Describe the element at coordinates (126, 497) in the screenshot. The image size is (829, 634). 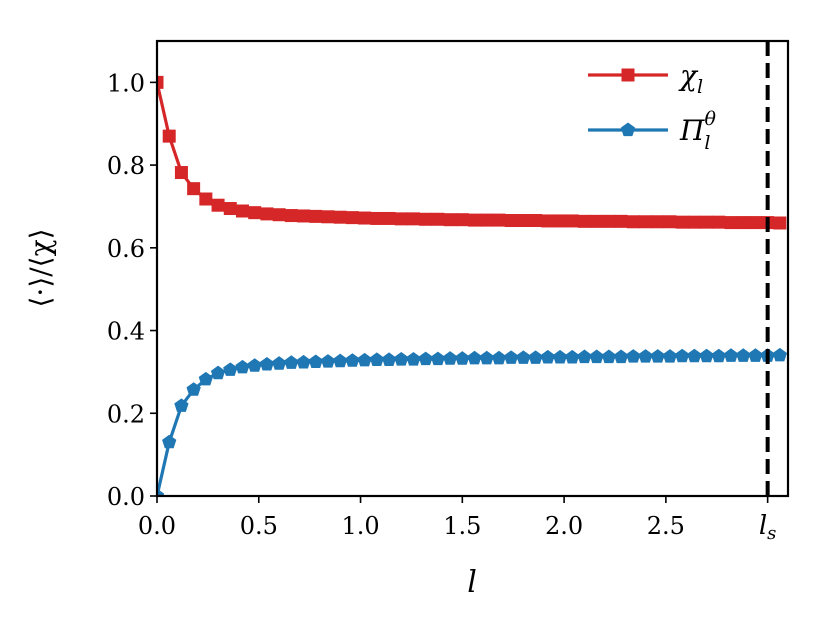
I see `y-tick-label: 0.0` at that location.